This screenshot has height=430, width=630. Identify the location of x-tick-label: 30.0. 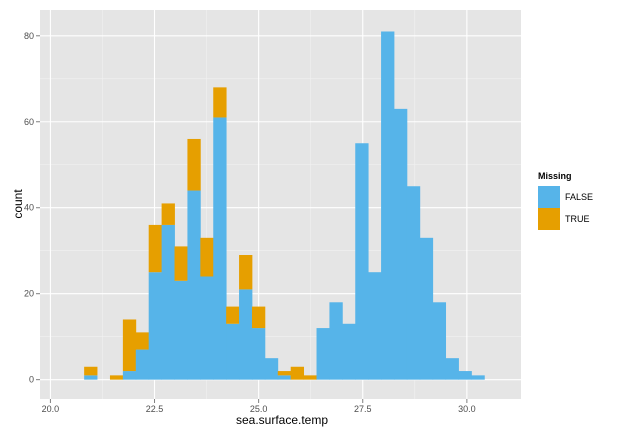
(467, 409).